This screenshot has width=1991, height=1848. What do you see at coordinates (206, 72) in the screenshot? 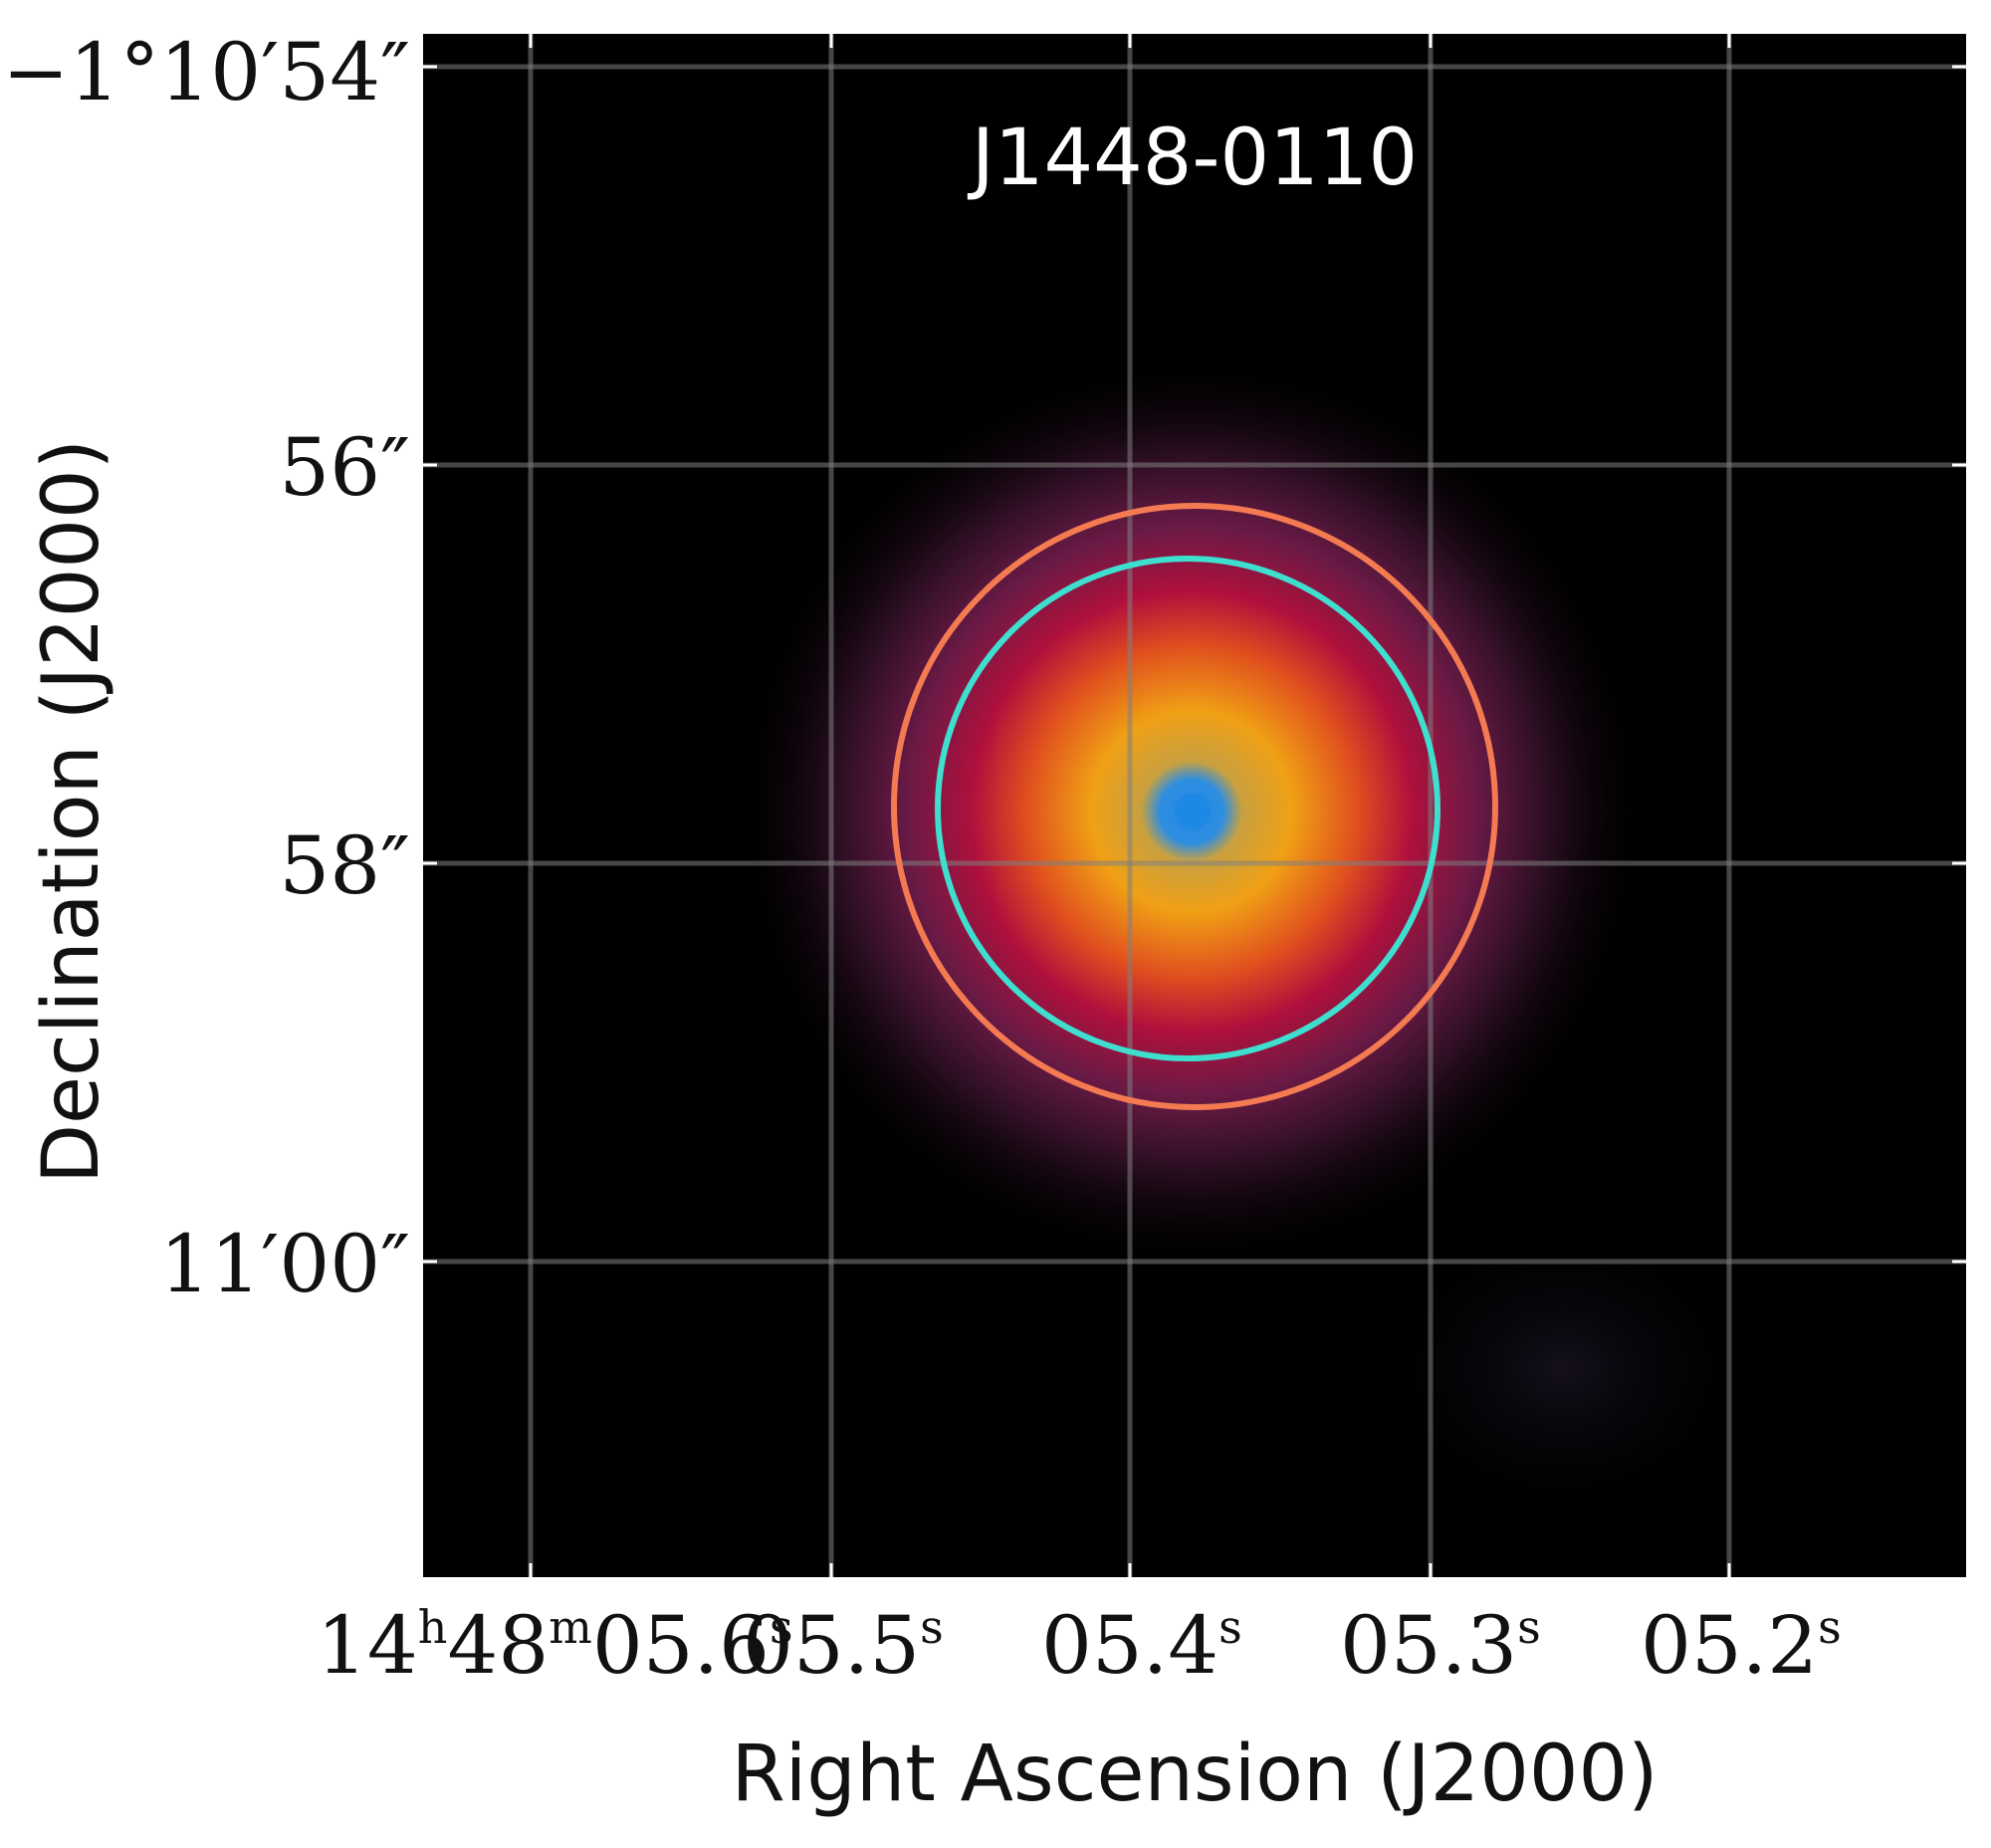
I see `y-tick-label: −1°10′54″` at bounding box center [206, 72].